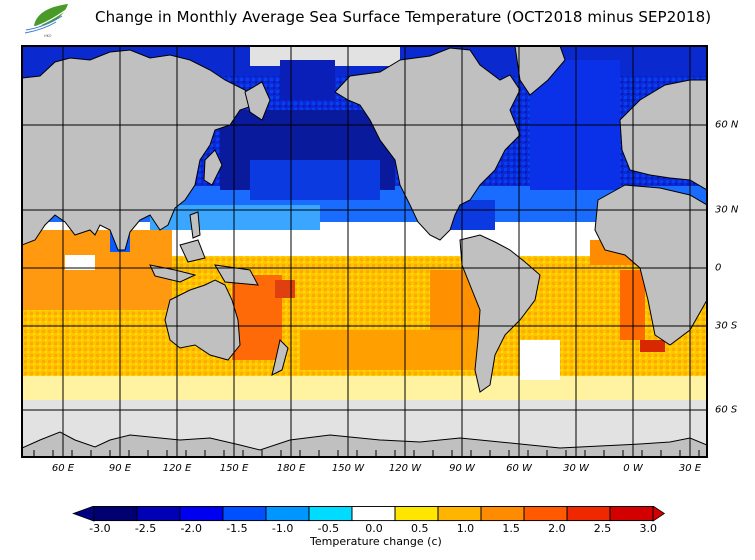 This screenshot has width=755, height=560. I want to click on lon-label-90w: 90 W, so click(462, 468).